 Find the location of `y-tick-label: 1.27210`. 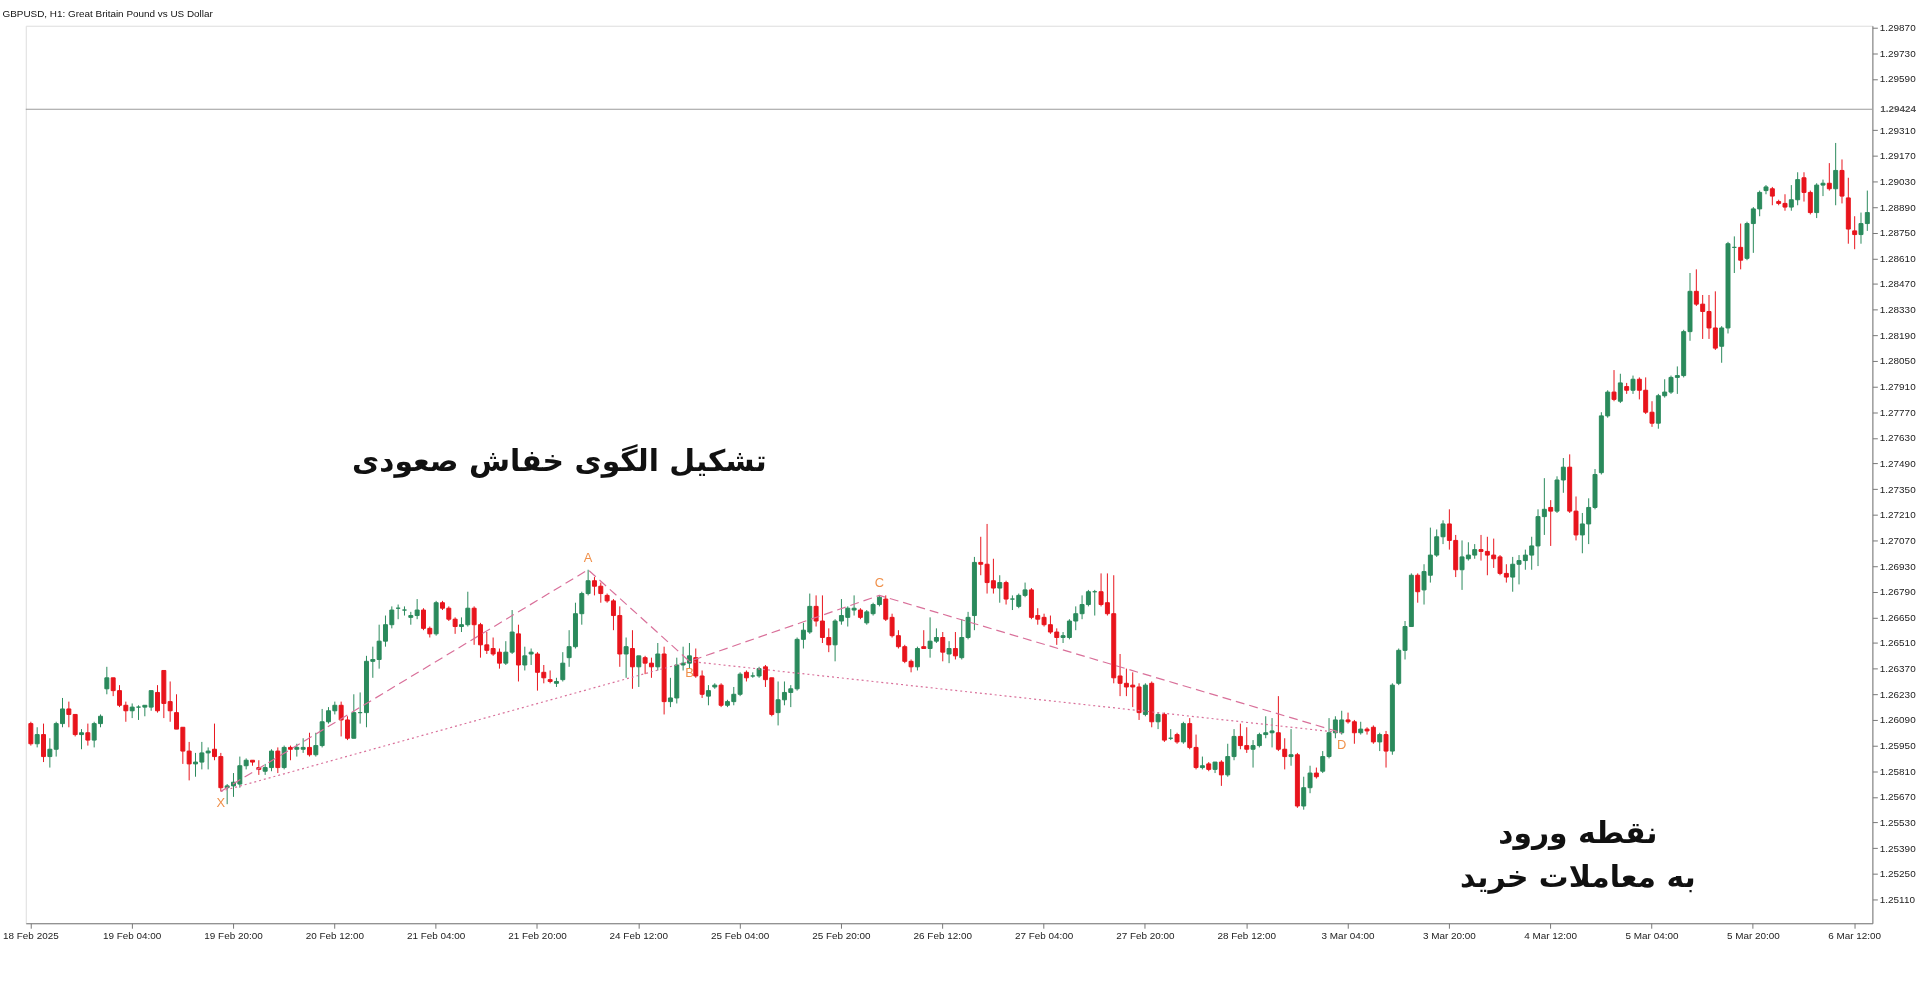

y-tick-label: 1.27210 is located at coordinates (1898, 515).